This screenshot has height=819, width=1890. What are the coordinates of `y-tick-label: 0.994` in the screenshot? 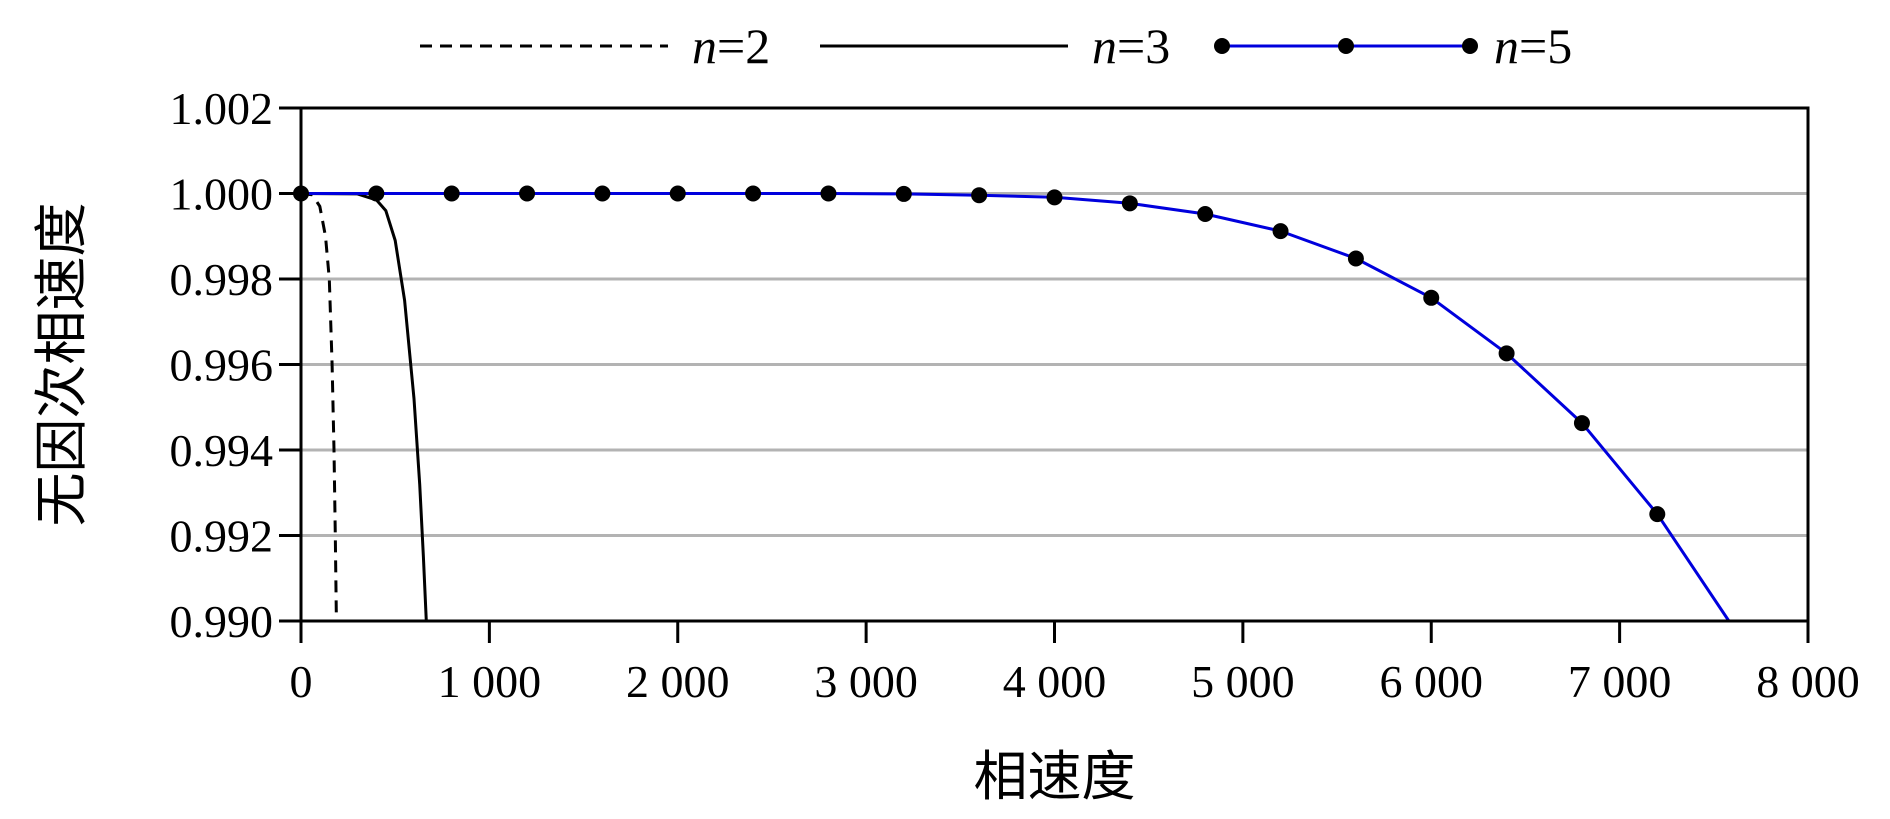 It's located at (222, 450).